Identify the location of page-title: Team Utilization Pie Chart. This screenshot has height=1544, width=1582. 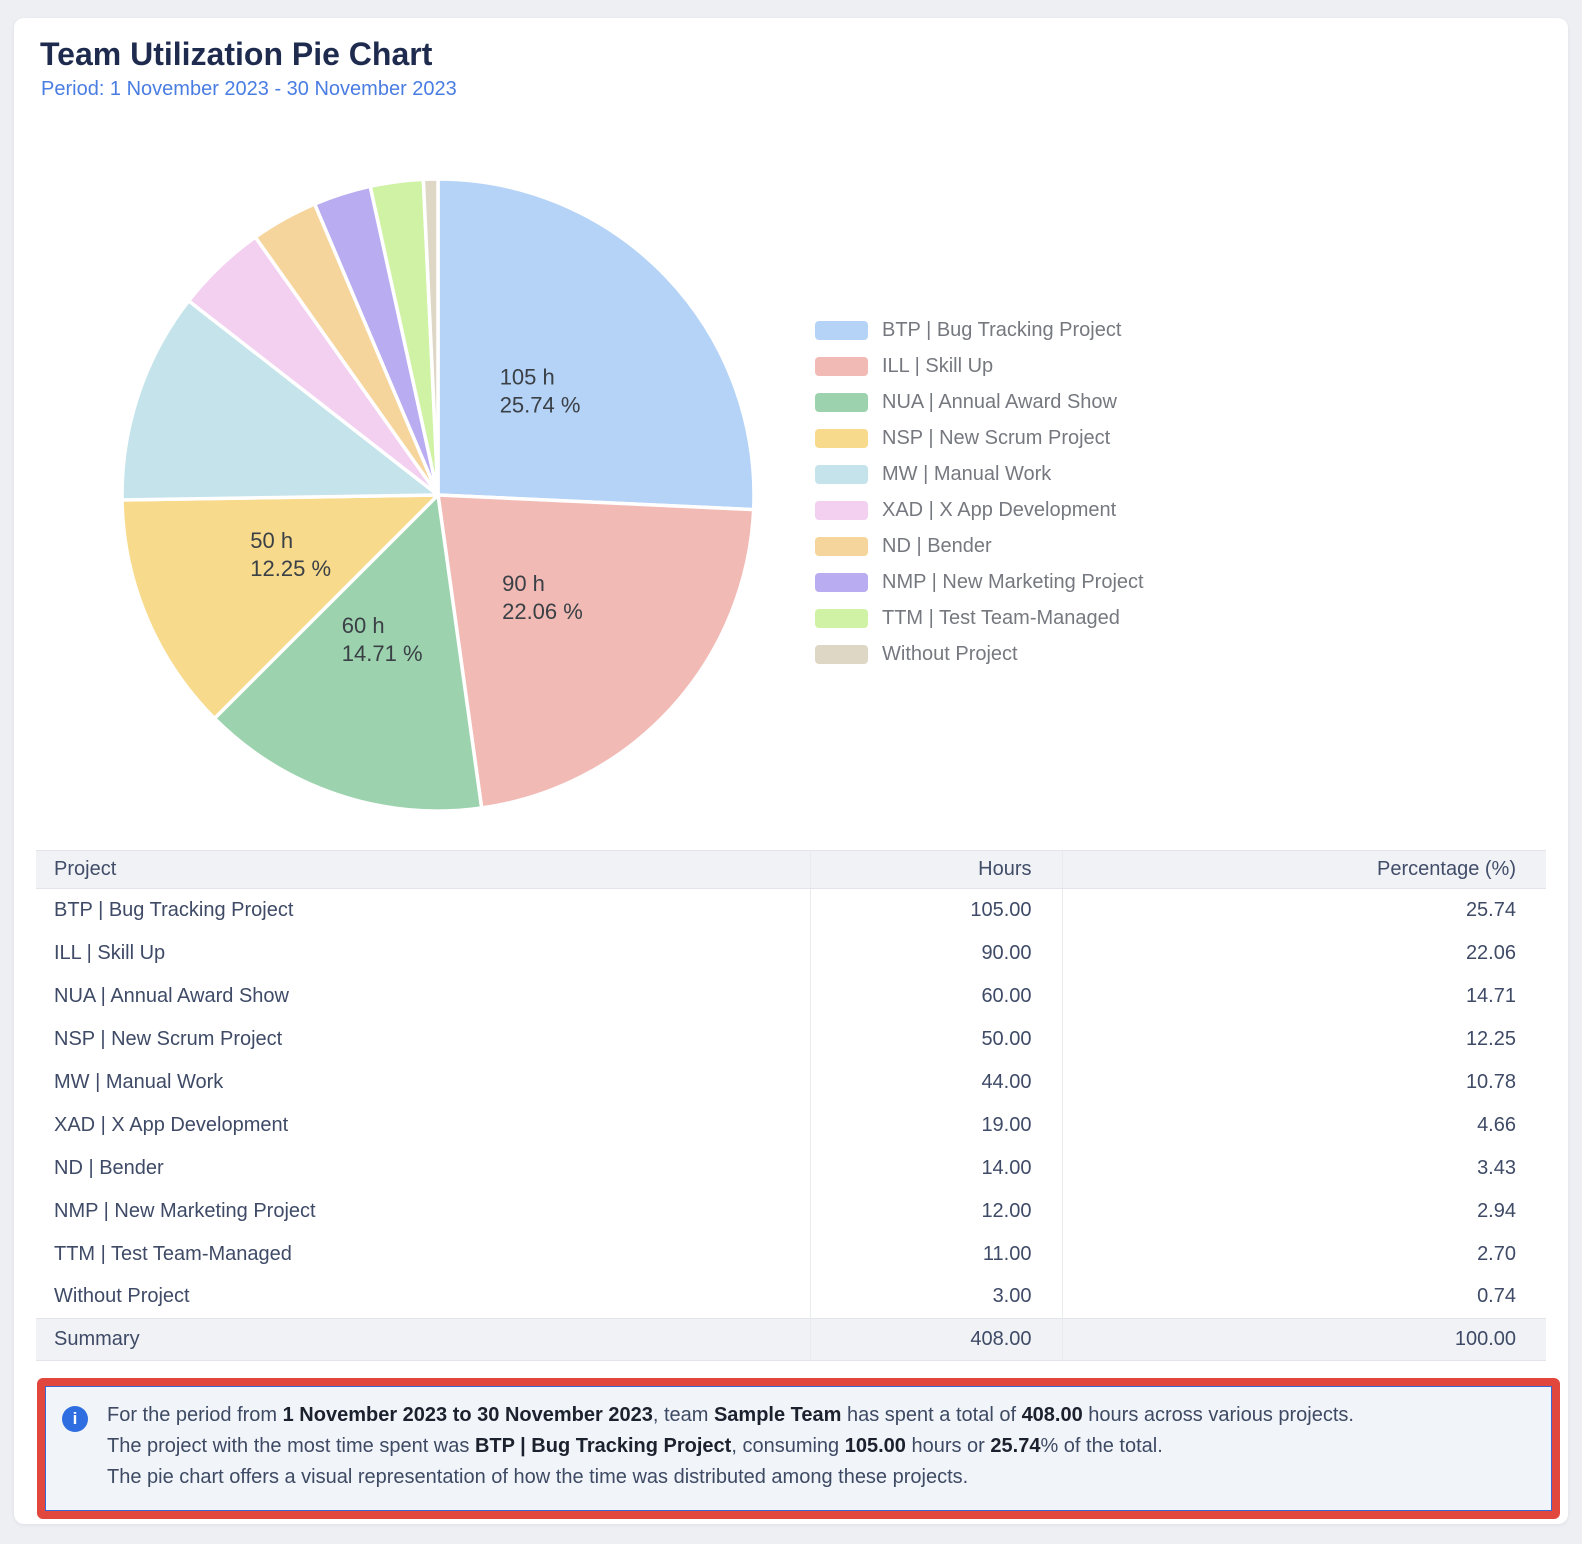
(236, 54).